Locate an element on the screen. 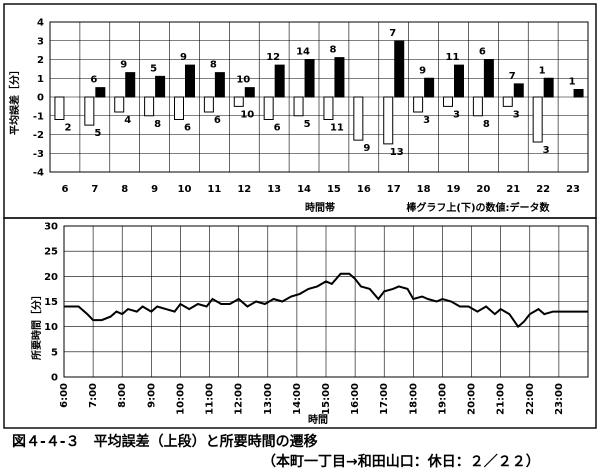  travel-x-tick-label: 14:00 is located at coordinates (297, 399).